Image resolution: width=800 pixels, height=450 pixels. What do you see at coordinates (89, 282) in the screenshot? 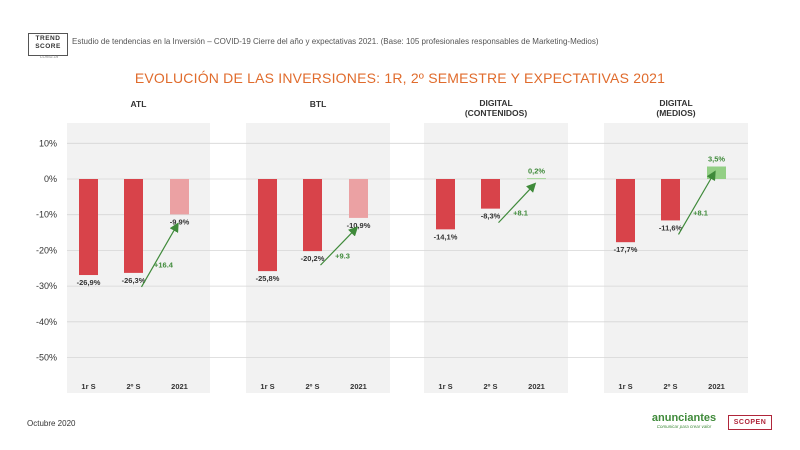
I see `bar-value-label: -26,9%` at bounding box center [89, 282].